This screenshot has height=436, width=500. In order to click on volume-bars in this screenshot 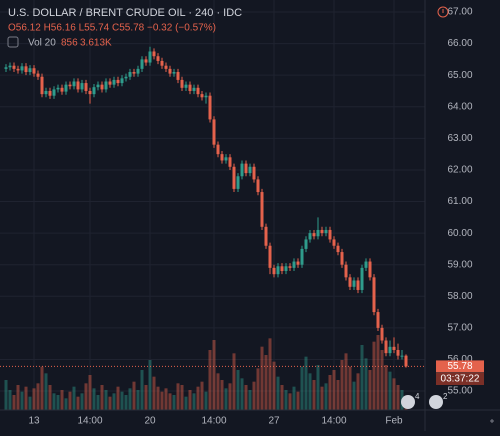, I will do `click(206, 372)`.